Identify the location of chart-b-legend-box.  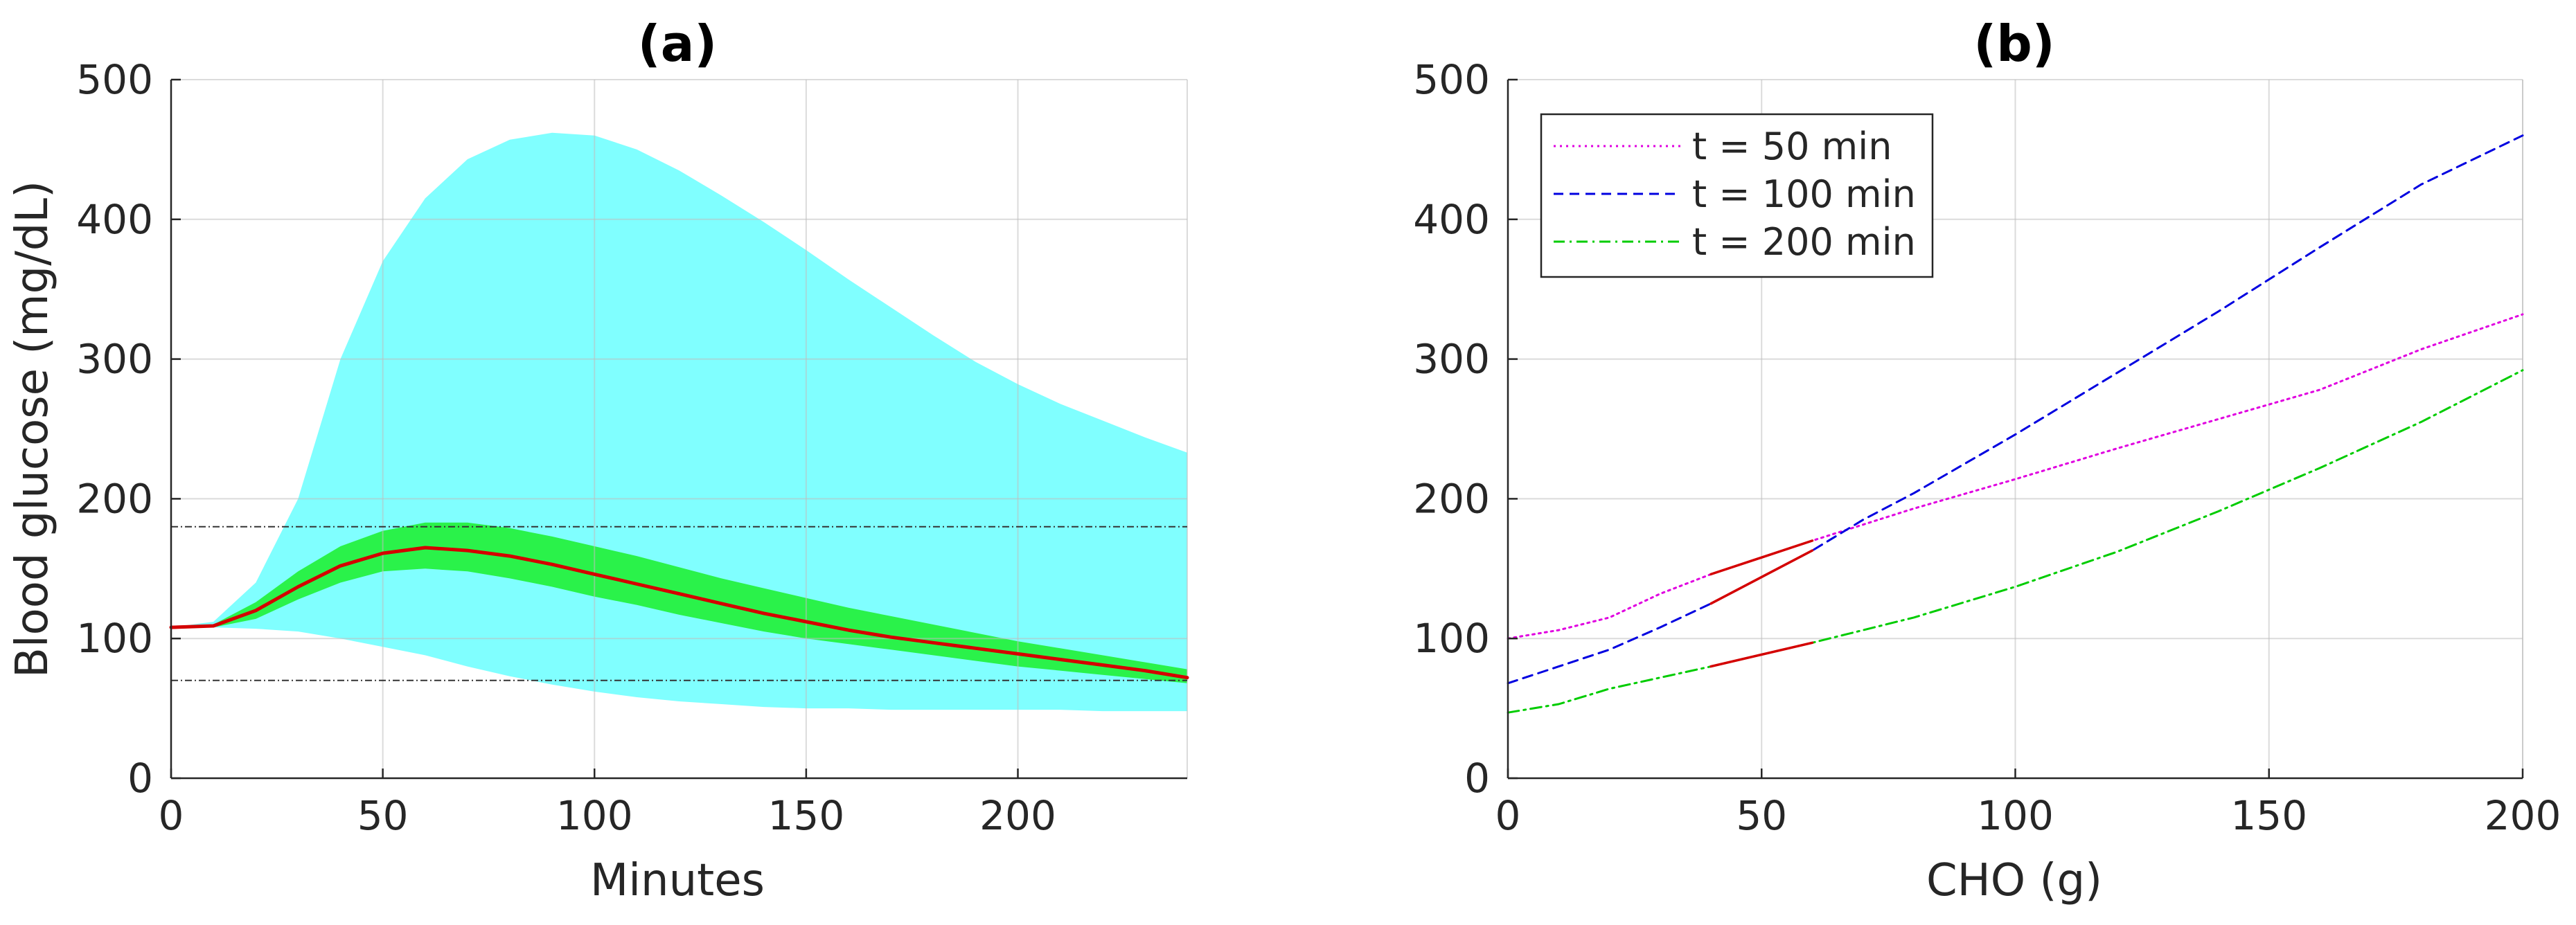
(1737, 195).